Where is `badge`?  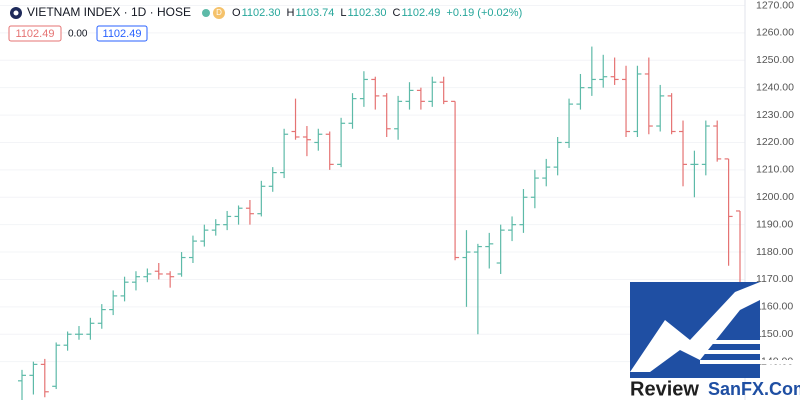
badge is located at coordinates (219, 13).